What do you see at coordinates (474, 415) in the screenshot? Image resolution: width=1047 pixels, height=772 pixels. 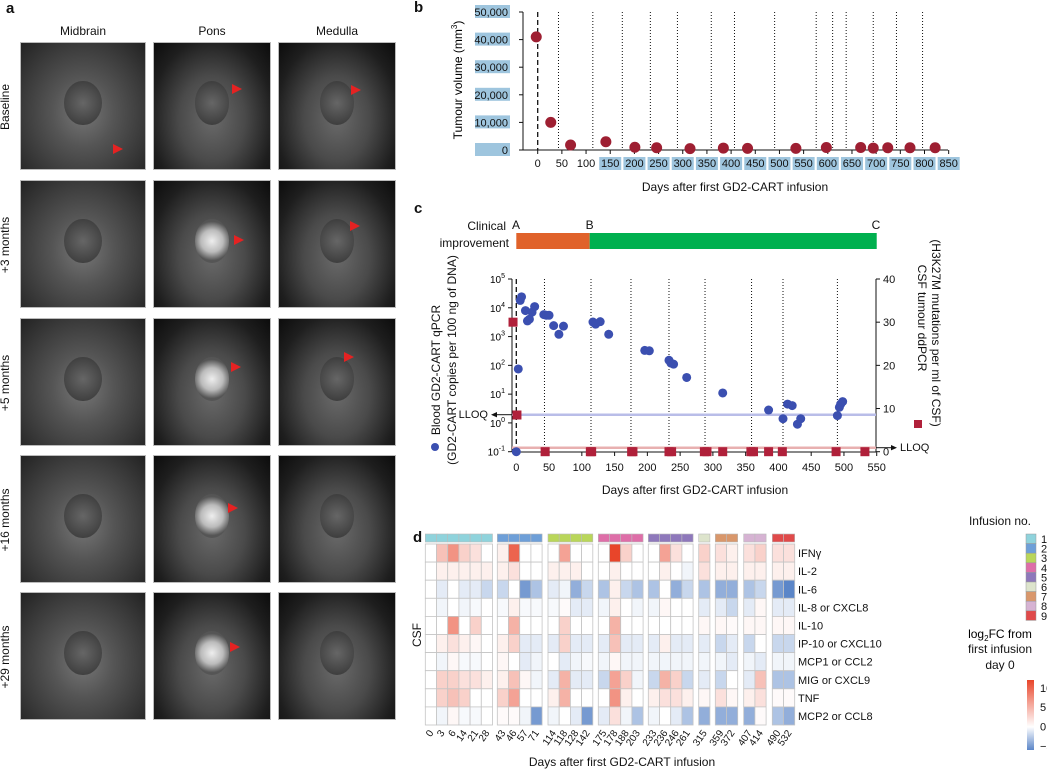 I see `lloq-label-left: LLOQ` at bounding box center [474, 415].